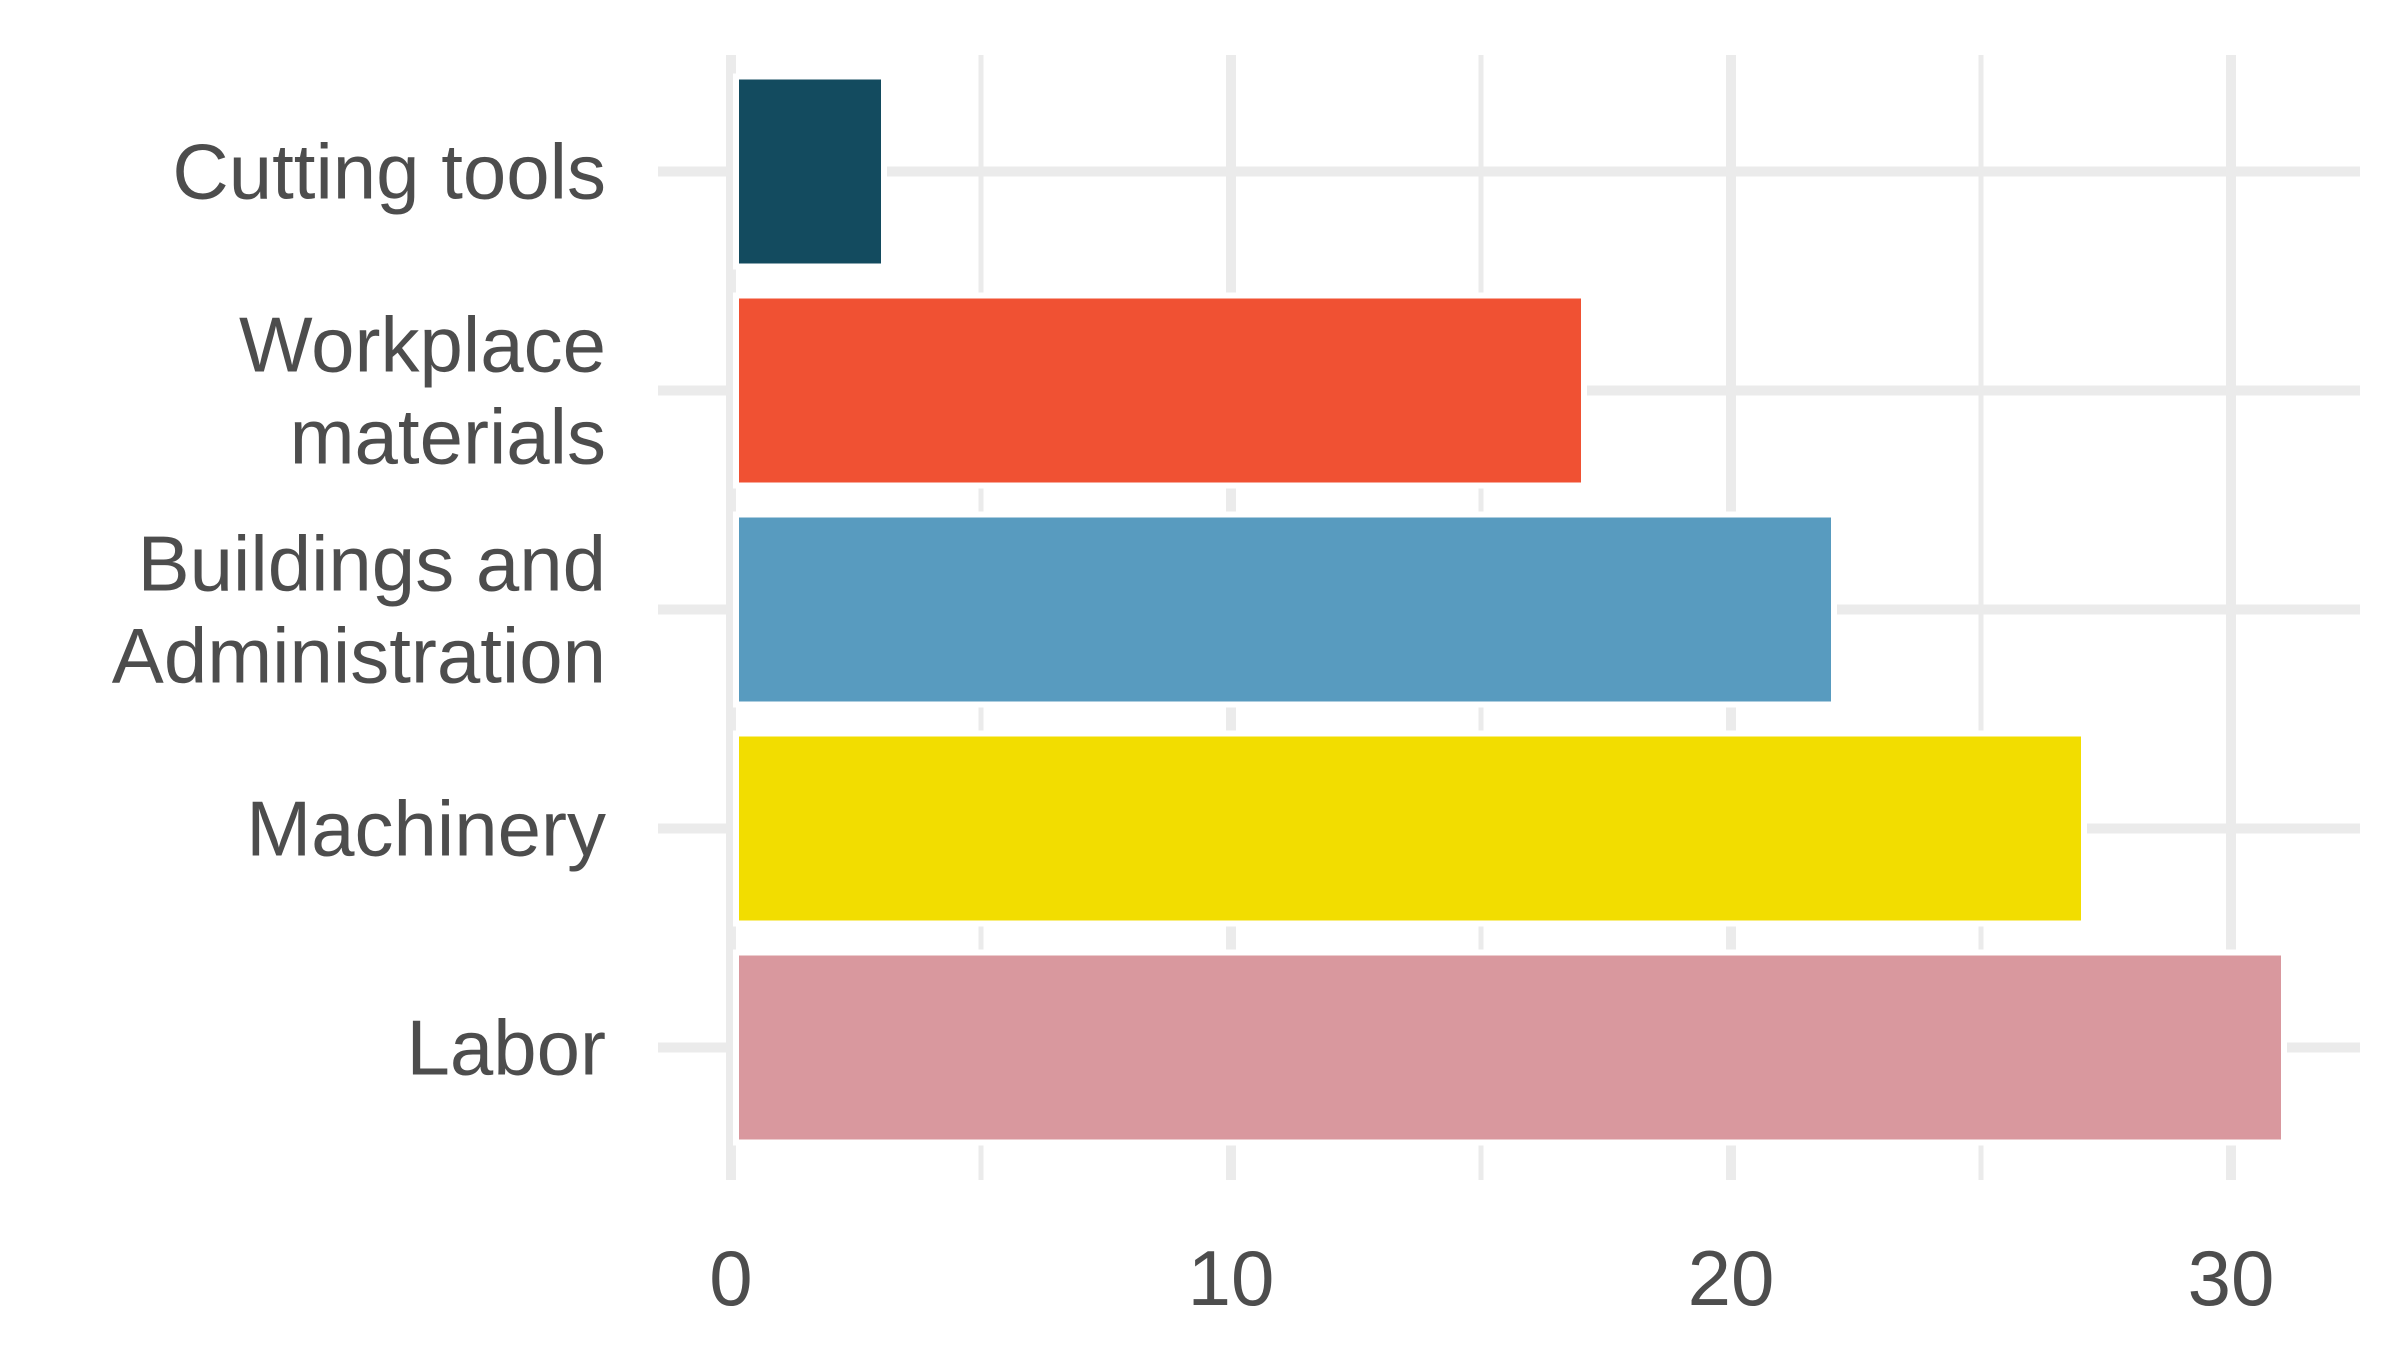  Describe the element at coordinates (448, 437) in the screenshot. I see `y-tick-label-line: materials` at that location.